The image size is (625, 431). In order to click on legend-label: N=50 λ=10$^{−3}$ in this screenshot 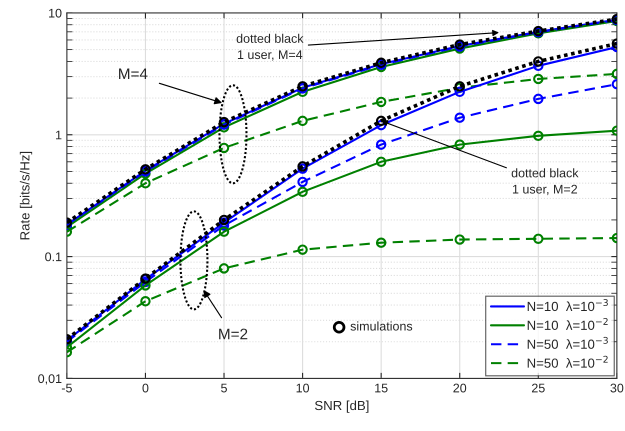, I will do `click(568, 342)`.